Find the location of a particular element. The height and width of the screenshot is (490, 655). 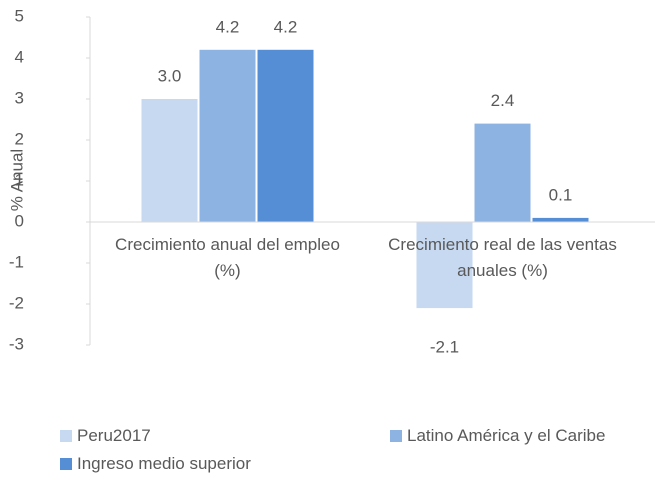

legend-label: Ingreso medio superior is located at coordinates (164, 463).